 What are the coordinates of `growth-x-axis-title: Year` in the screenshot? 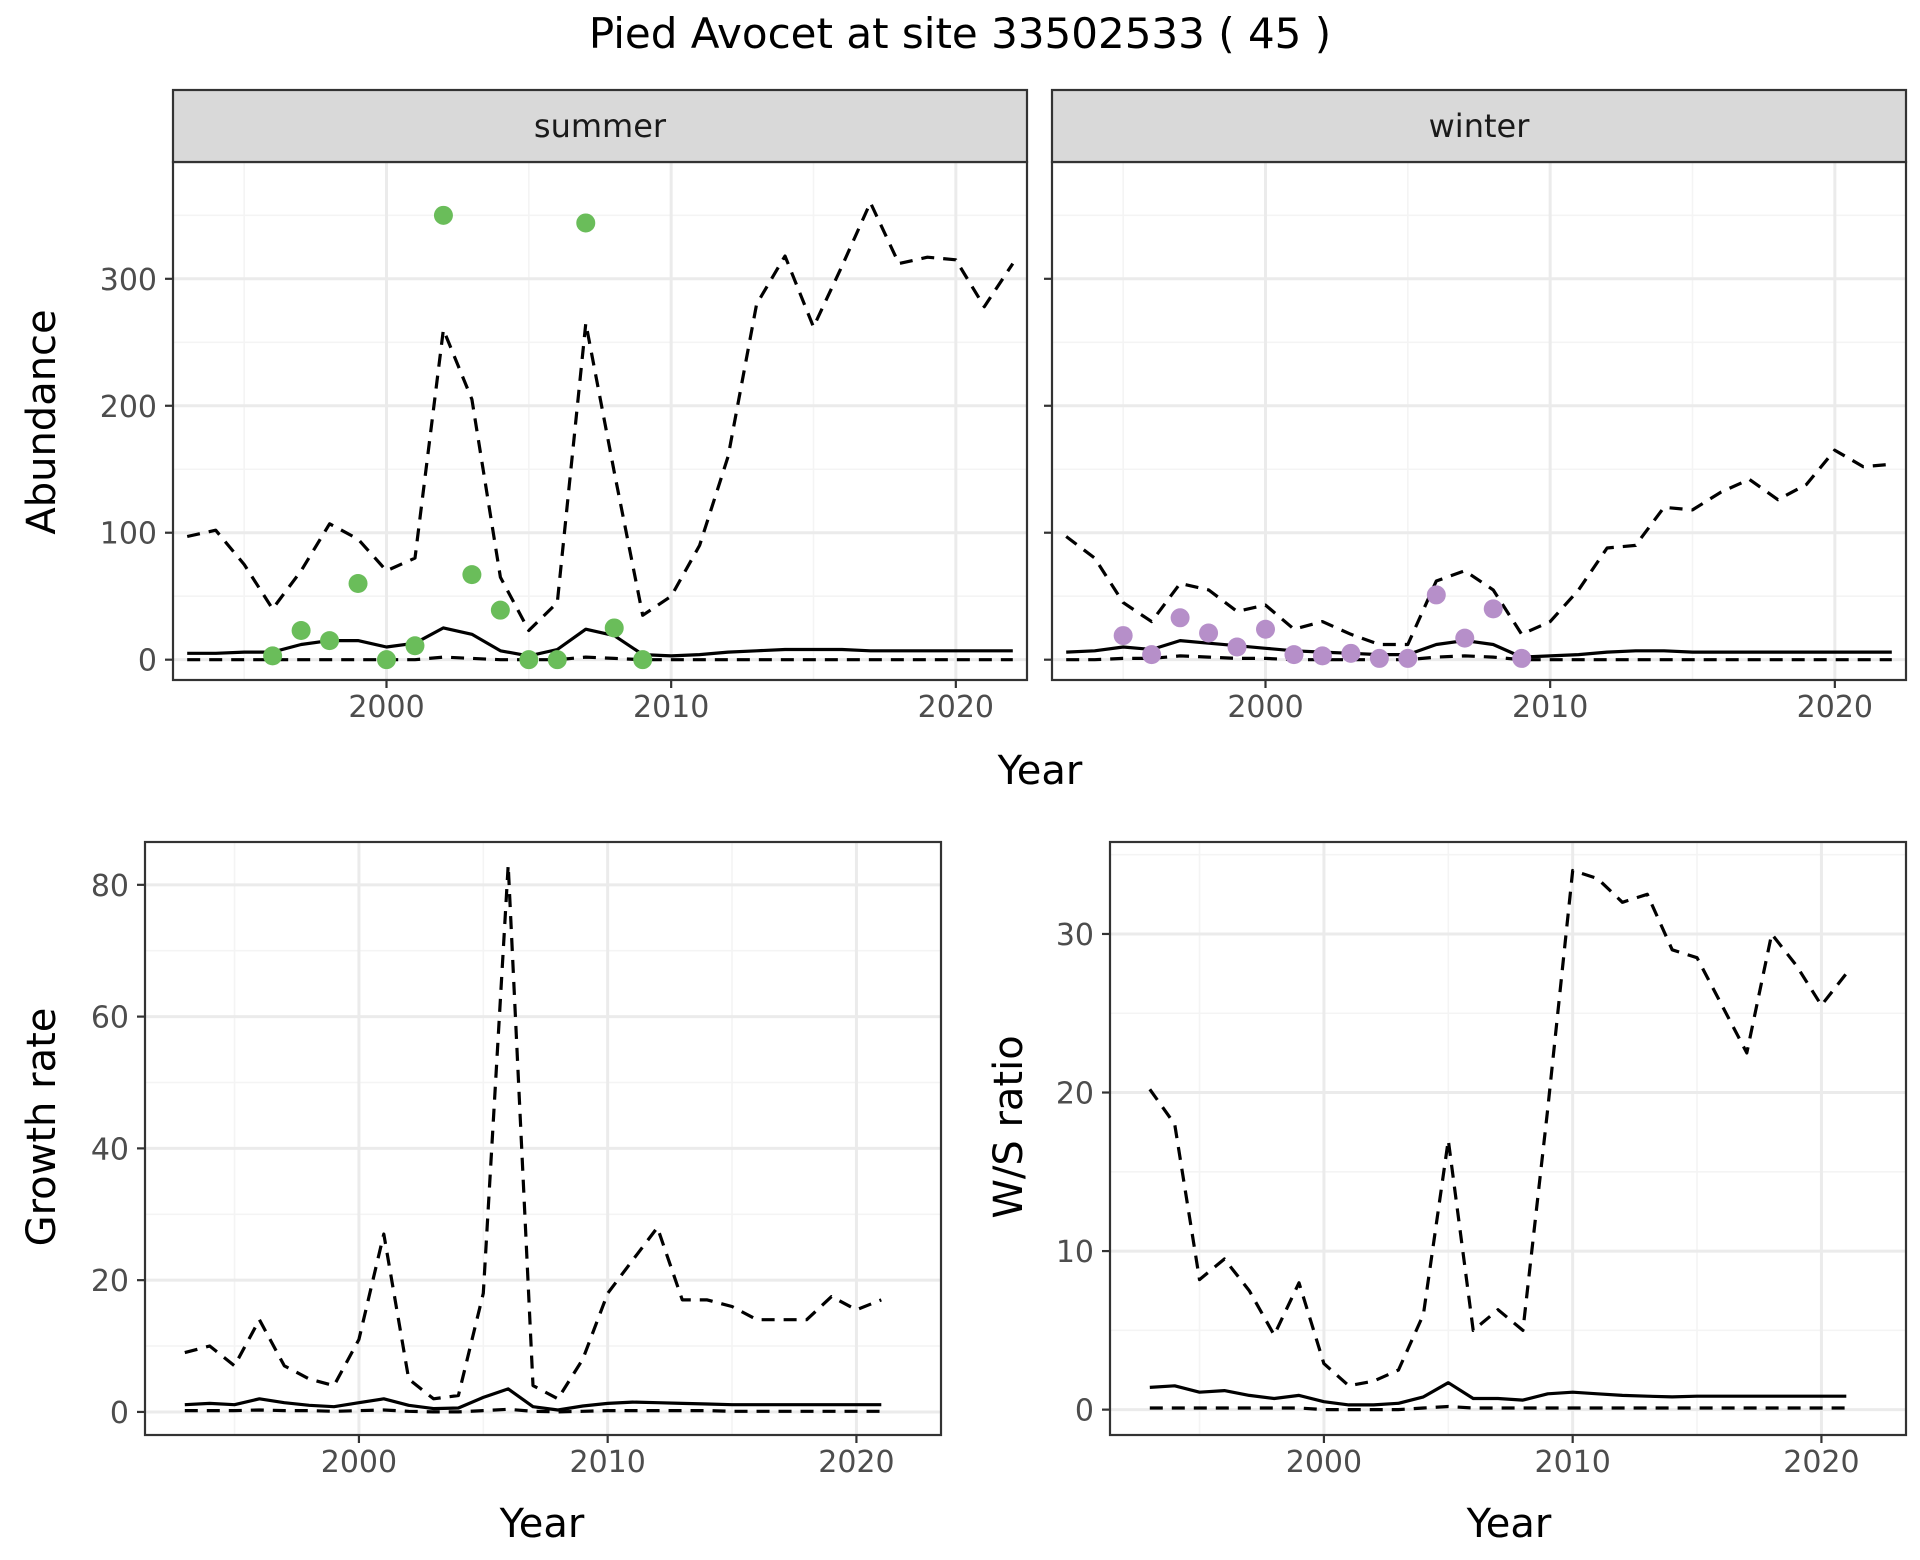 It's located at (542, 1524).